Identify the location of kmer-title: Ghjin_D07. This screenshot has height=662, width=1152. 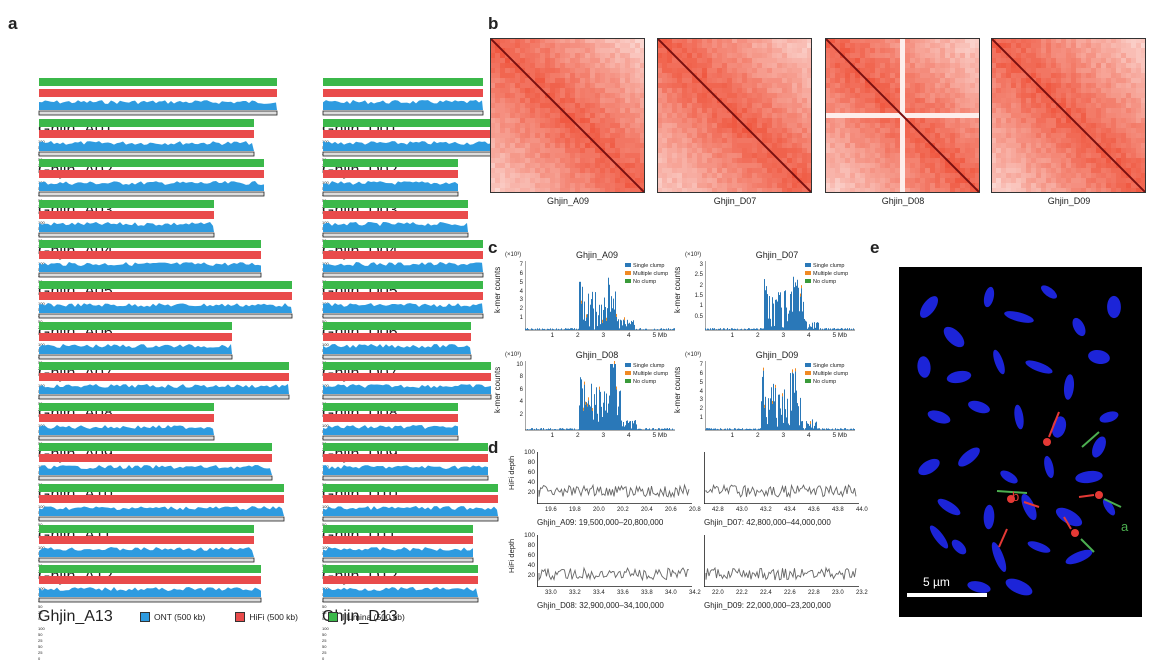
(777, 255).